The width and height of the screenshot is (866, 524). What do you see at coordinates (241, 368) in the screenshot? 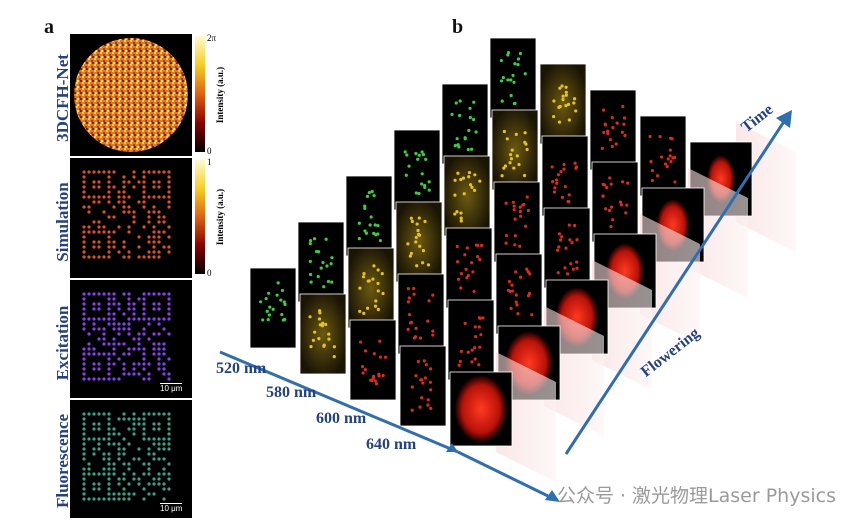
I see `wavelength-label-520: 520 nm` at bounding box center [241, 368].